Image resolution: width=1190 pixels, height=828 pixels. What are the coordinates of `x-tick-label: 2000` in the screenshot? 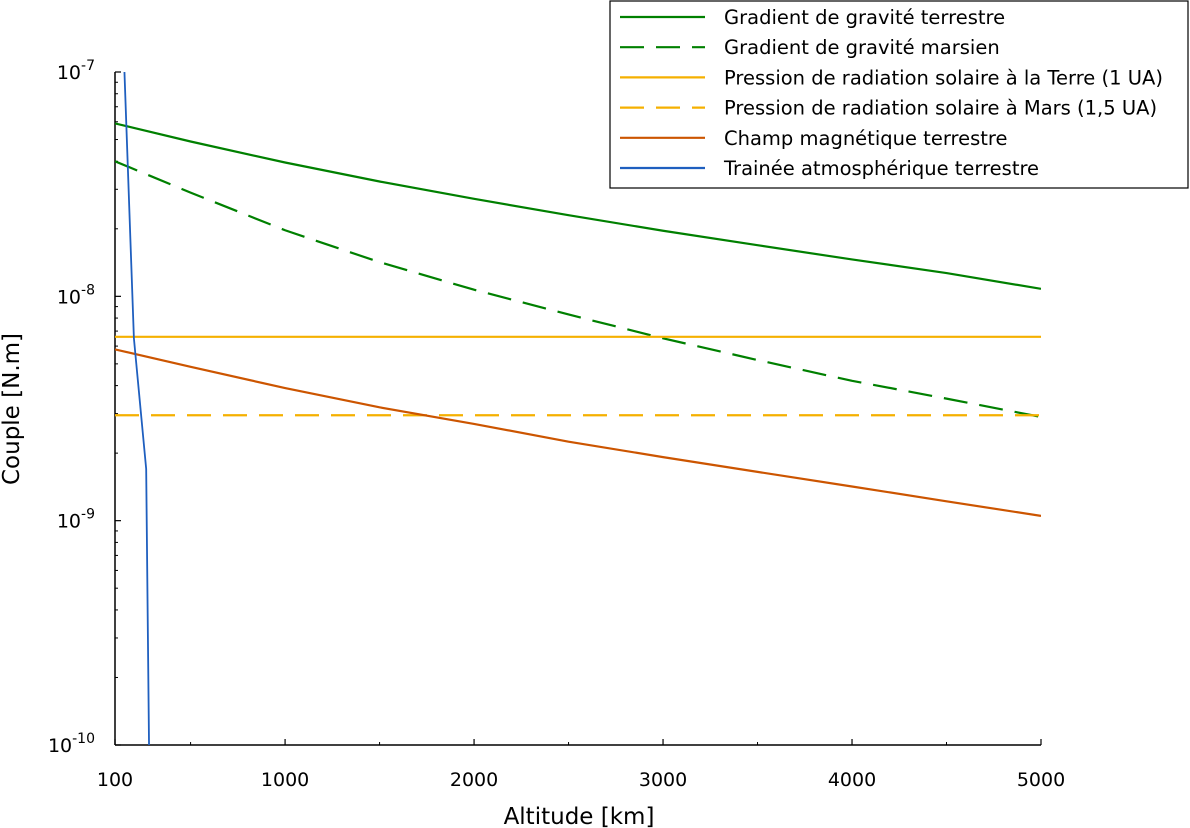 It's located at (474, 780).